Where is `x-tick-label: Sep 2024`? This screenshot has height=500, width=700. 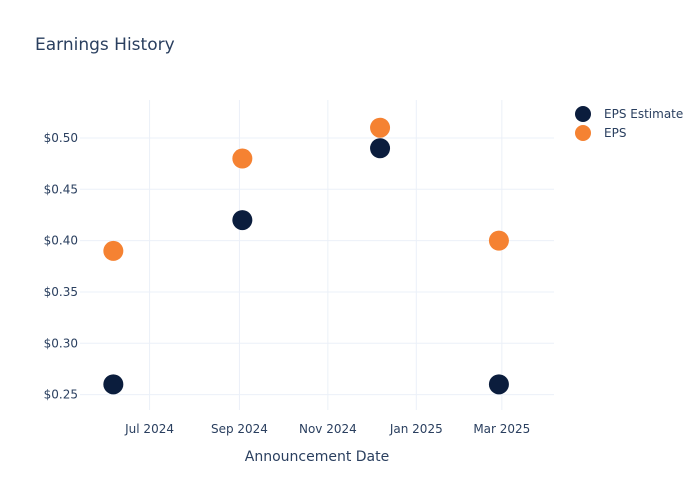
x-tick-label: Sep 2024 is located at coordinates (239, 429).